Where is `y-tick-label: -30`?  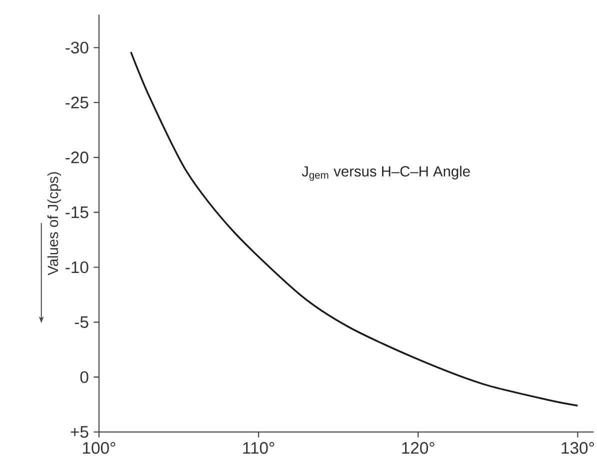
y-tick-label: -30 is located at coordinates (77, 48).